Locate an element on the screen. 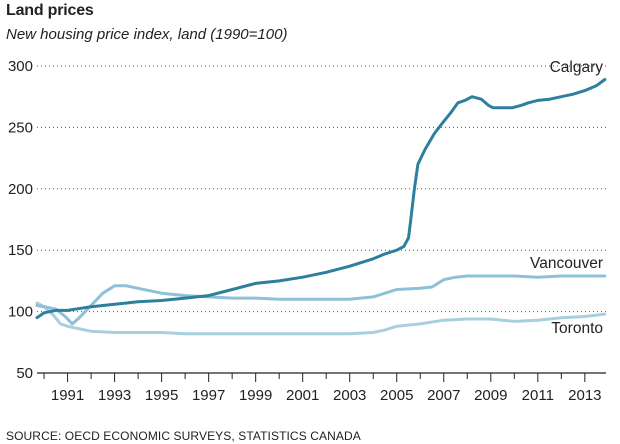 The width and height of the screenshot is (620, 444). x-tick-label-2005: 2005 is located at coordinates (396, 395).